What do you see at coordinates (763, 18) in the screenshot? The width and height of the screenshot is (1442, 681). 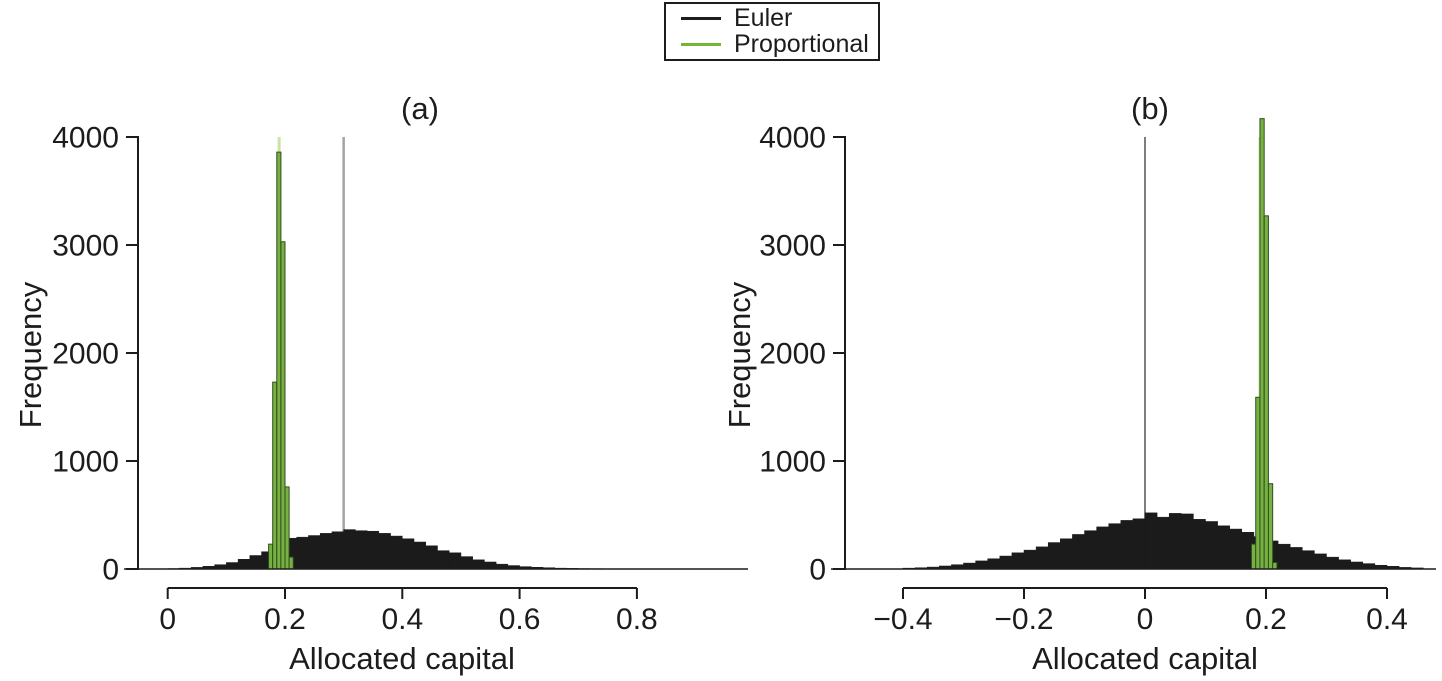 I see `legend-label-euler: Euler` at bounding box center [763, 18].